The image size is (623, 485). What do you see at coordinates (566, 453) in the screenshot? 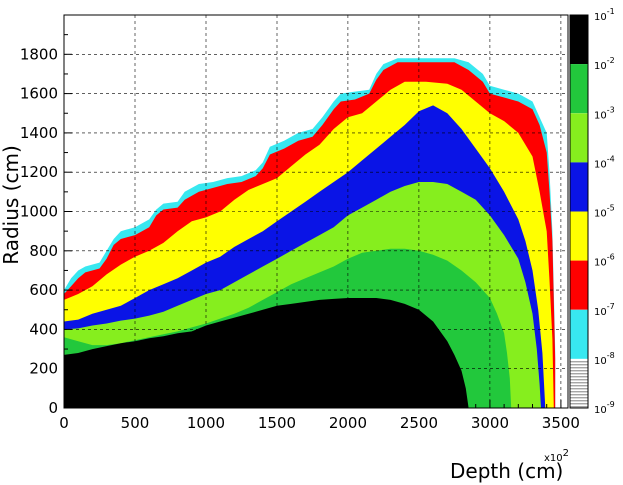
I see `x-axis-multiplier-exp: 2` at bounding box center [566, 453].